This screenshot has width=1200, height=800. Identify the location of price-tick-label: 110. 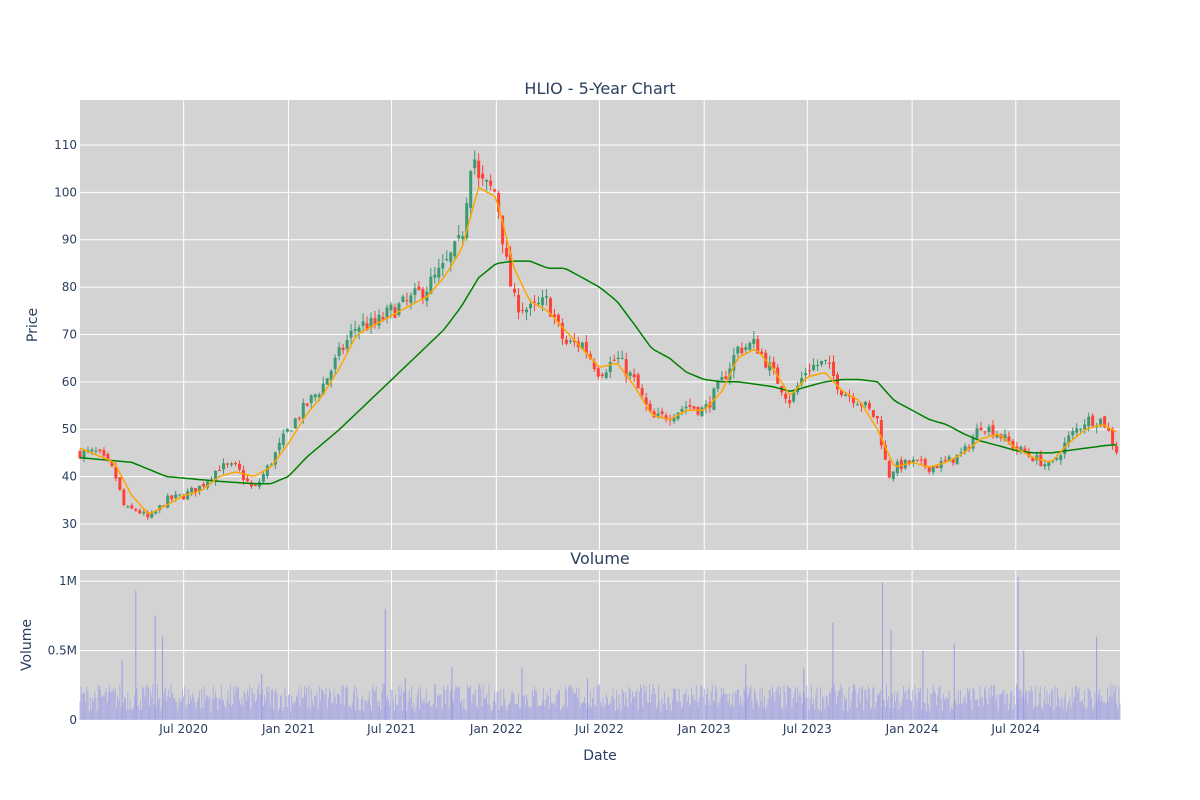
(65, 145).